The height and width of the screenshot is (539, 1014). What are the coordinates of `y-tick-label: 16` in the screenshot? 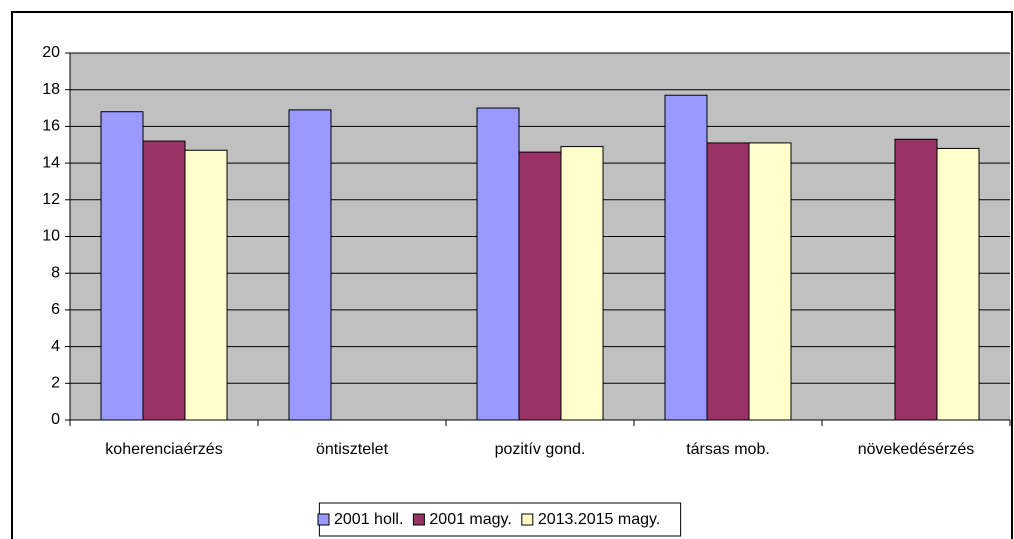 It's located at (51, 126).